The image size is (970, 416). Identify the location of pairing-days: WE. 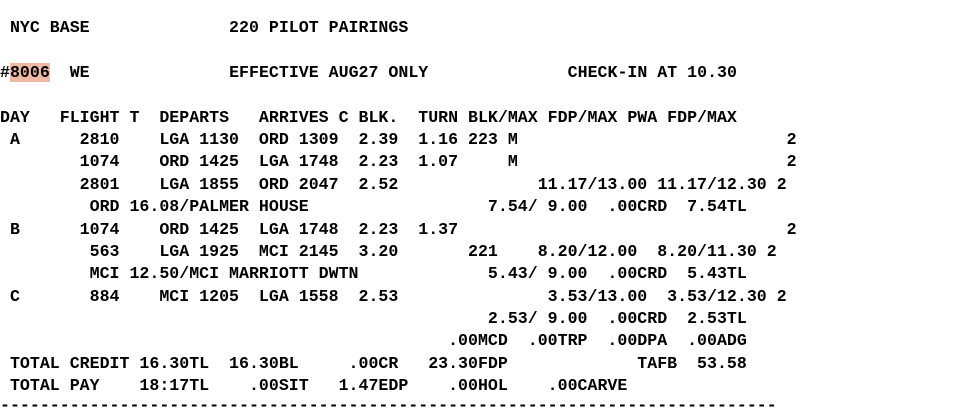
(69, 72).